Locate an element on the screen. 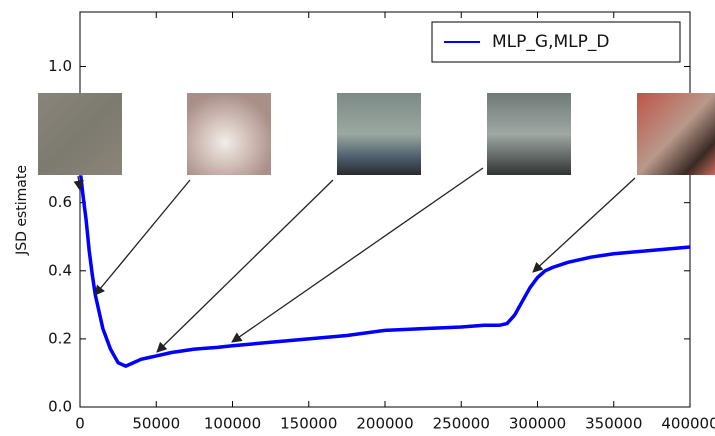  x-tick-label: 0 is located at coordinates (80, 424).